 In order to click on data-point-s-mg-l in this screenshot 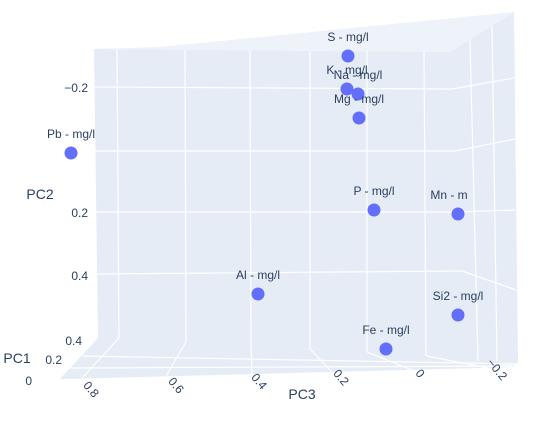, I will do `click(348, 56)`.